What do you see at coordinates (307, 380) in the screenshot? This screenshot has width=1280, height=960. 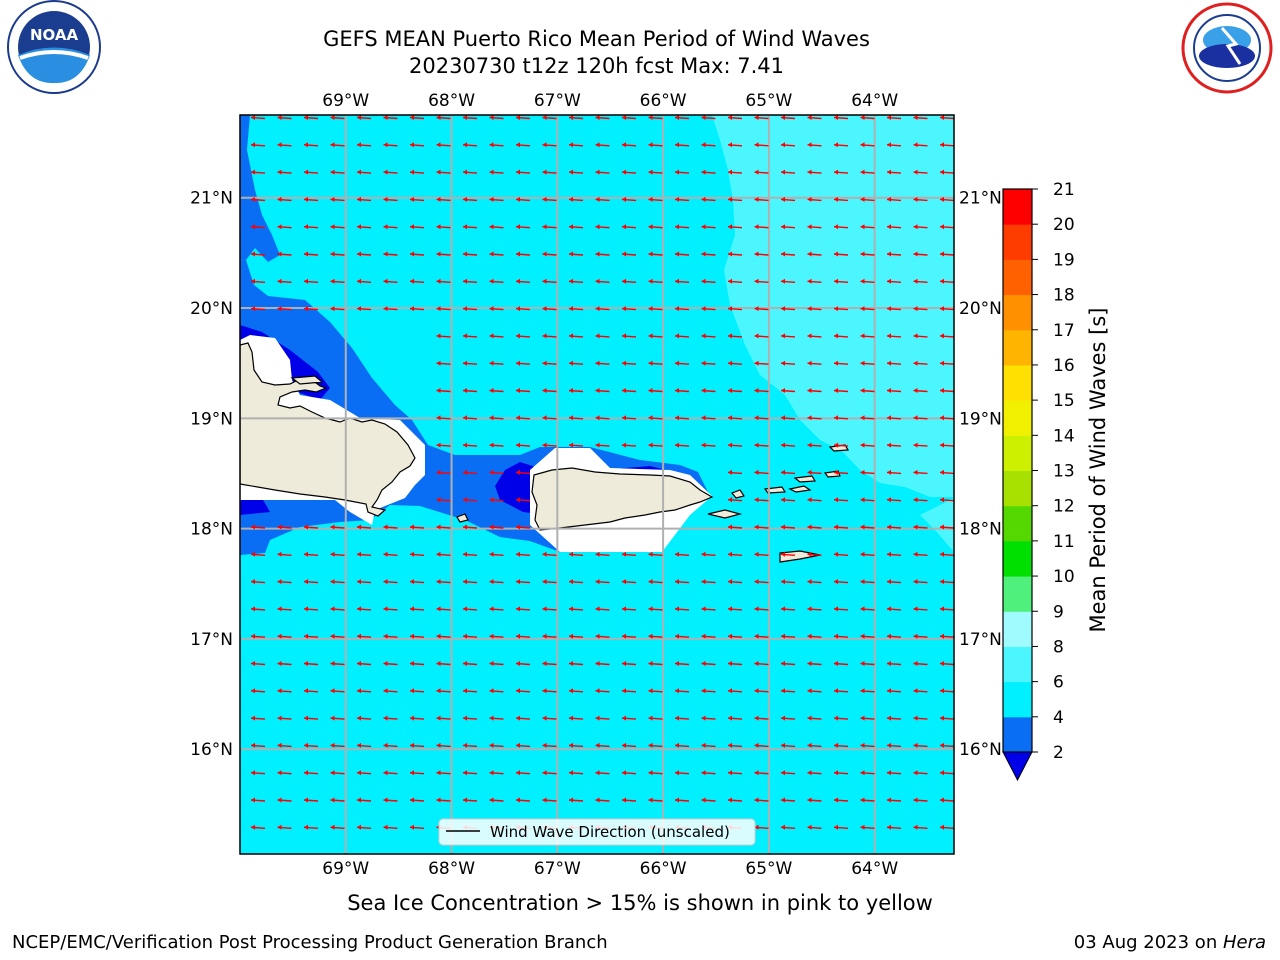 I see `island-tortuga` at bounding box center [307, 380].